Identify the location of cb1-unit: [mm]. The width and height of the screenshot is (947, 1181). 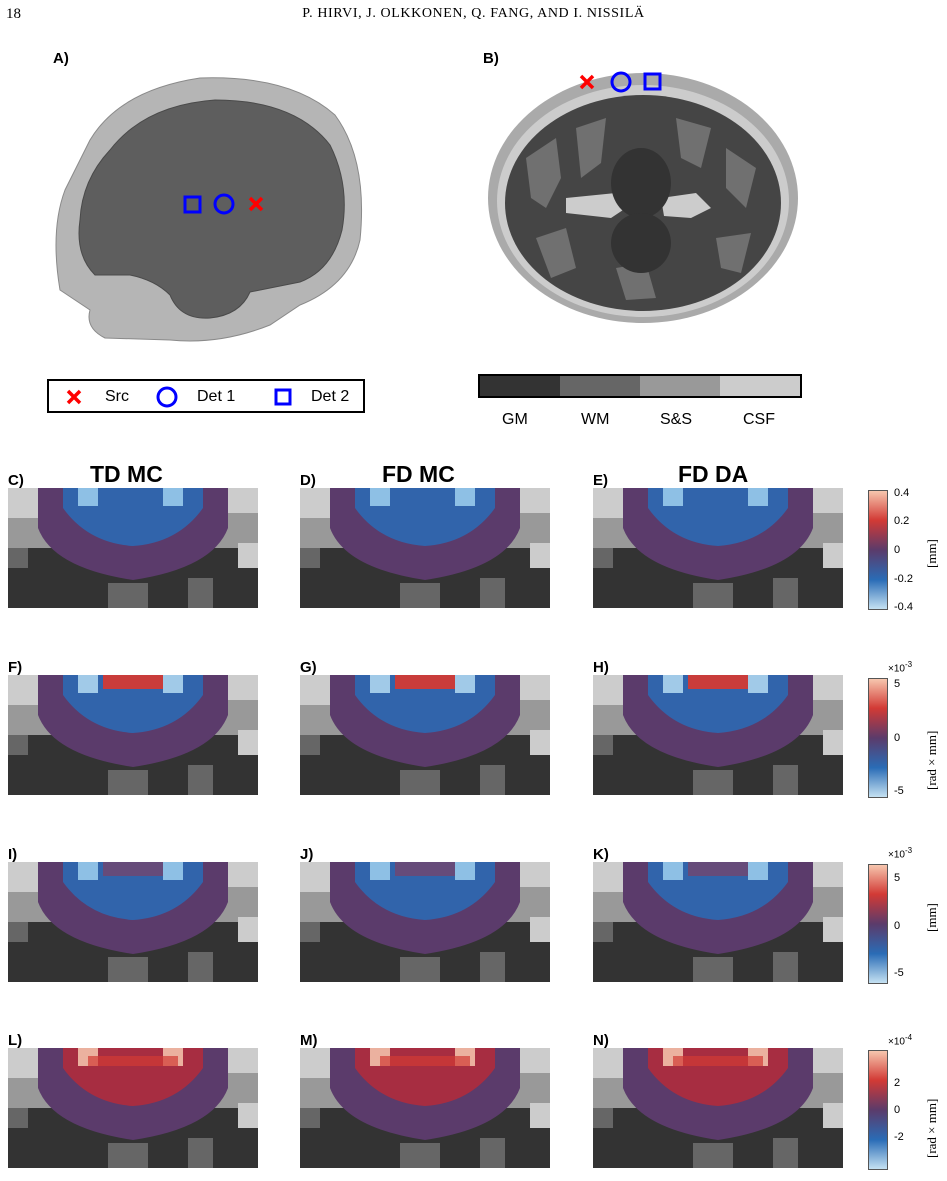
(931, 553).